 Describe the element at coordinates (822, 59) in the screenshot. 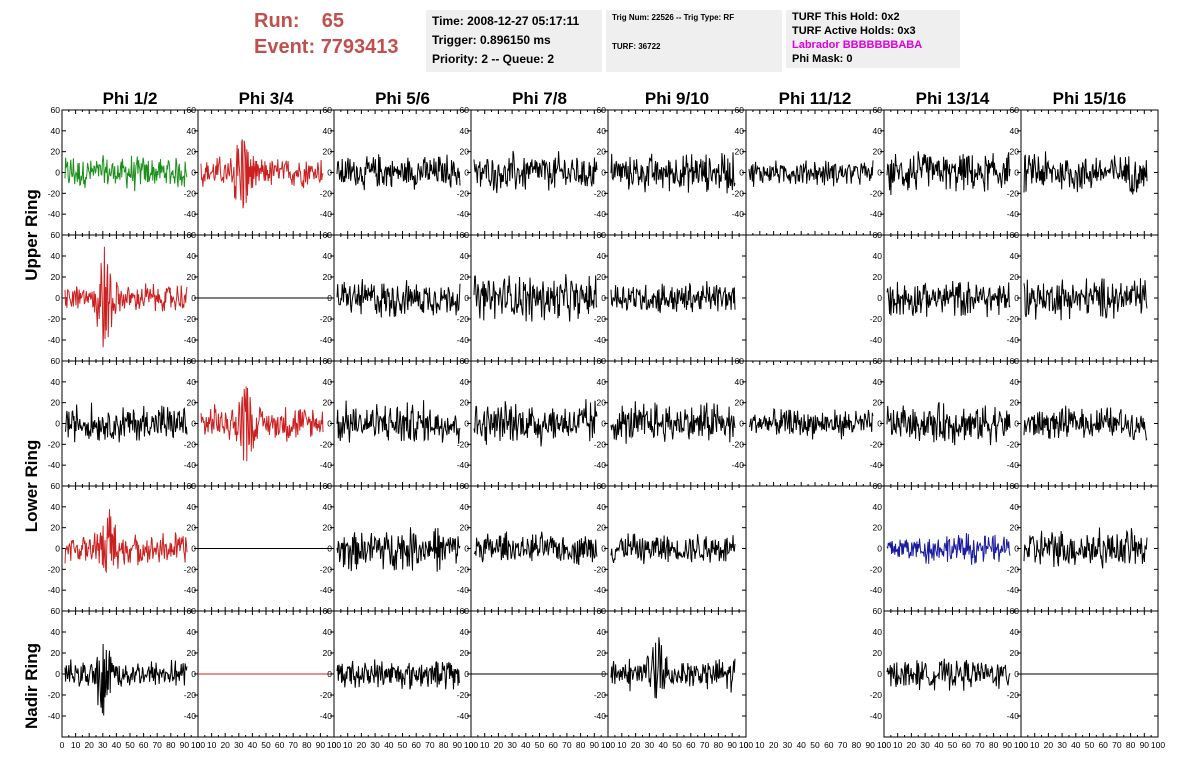

I see `phi-mask-text: Phi Mask: 0` at that location.